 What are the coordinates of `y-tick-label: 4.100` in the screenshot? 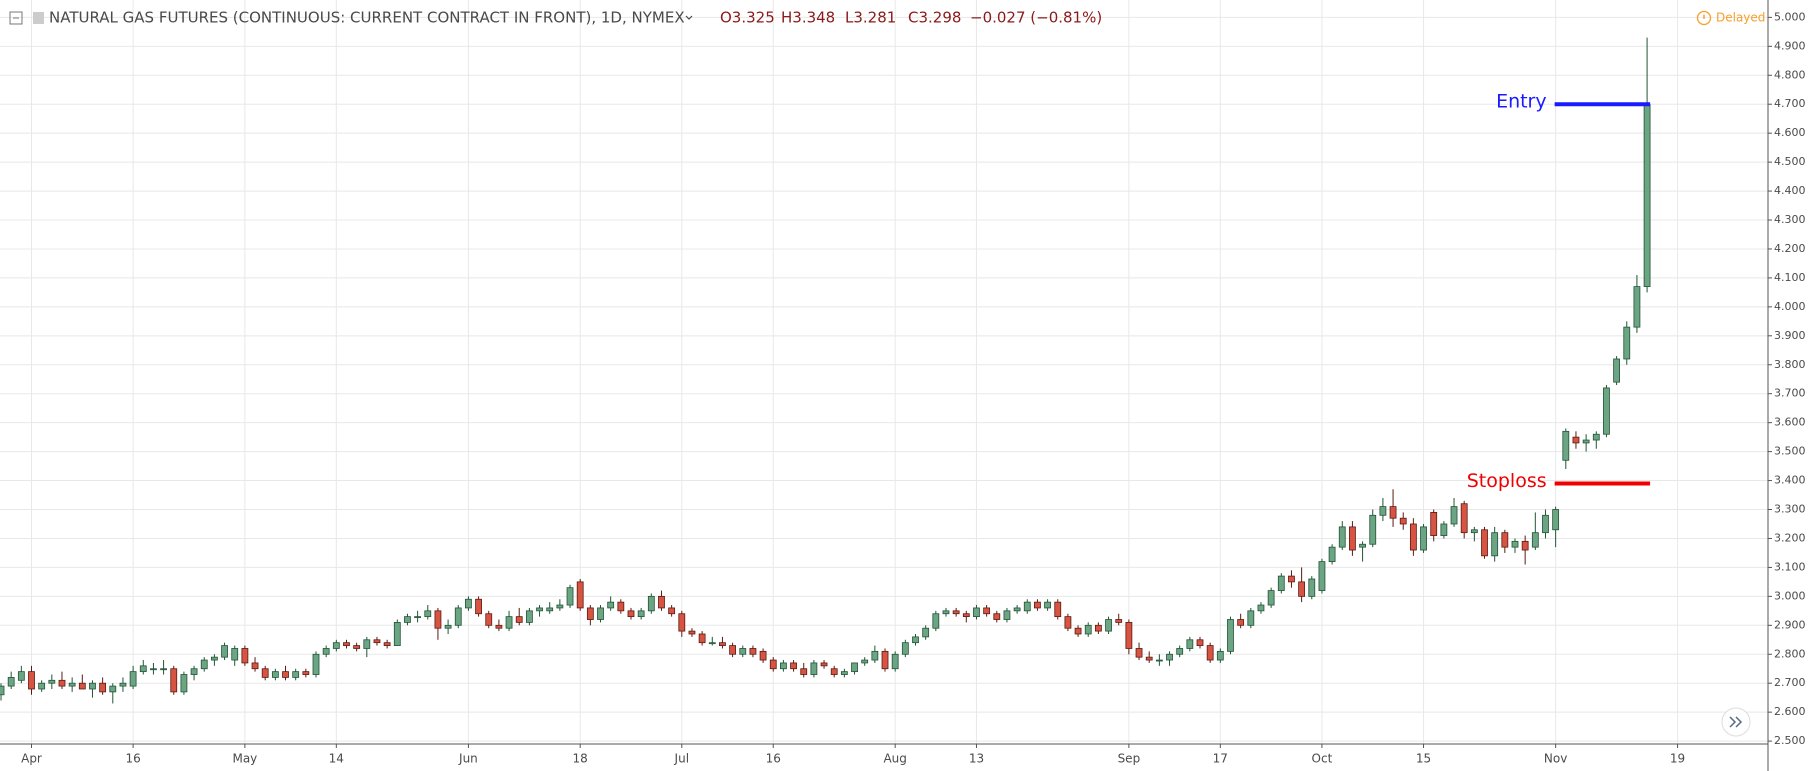 It's located at (1790, 277).